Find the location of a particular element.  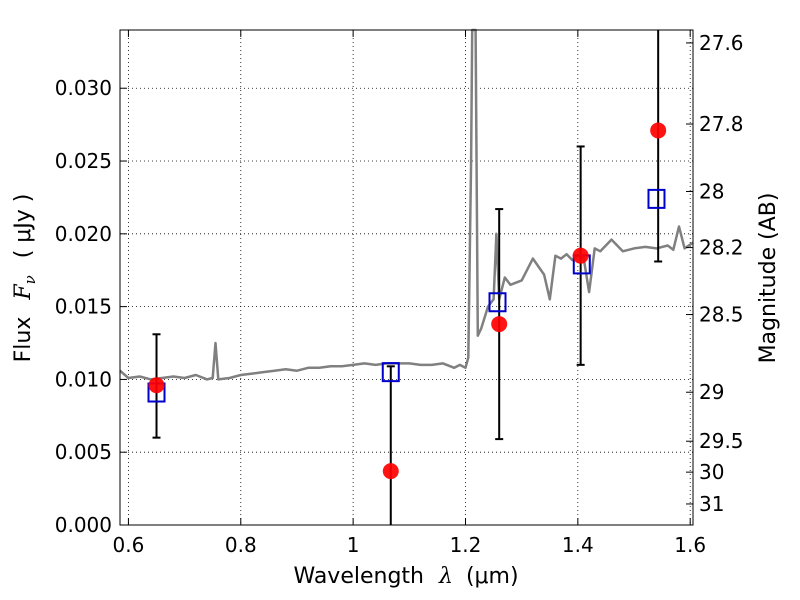

y-tick-label-0: 0.000 is located at coordinates (83, 525).